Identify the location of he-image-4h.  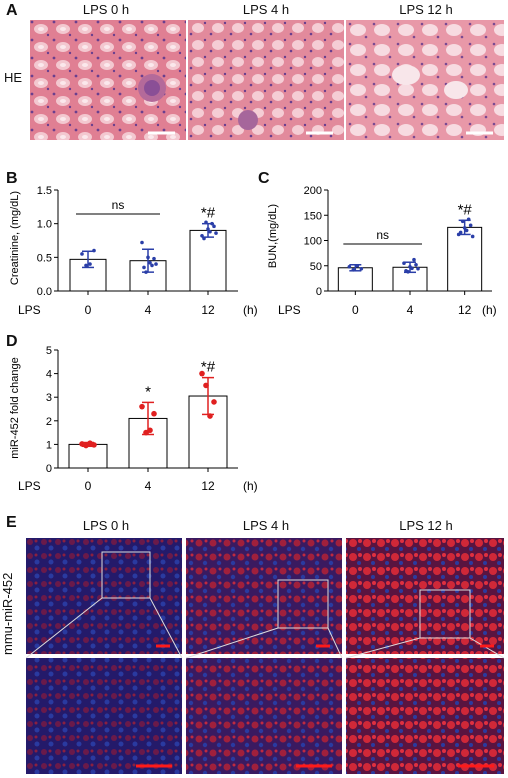
(266, 80).